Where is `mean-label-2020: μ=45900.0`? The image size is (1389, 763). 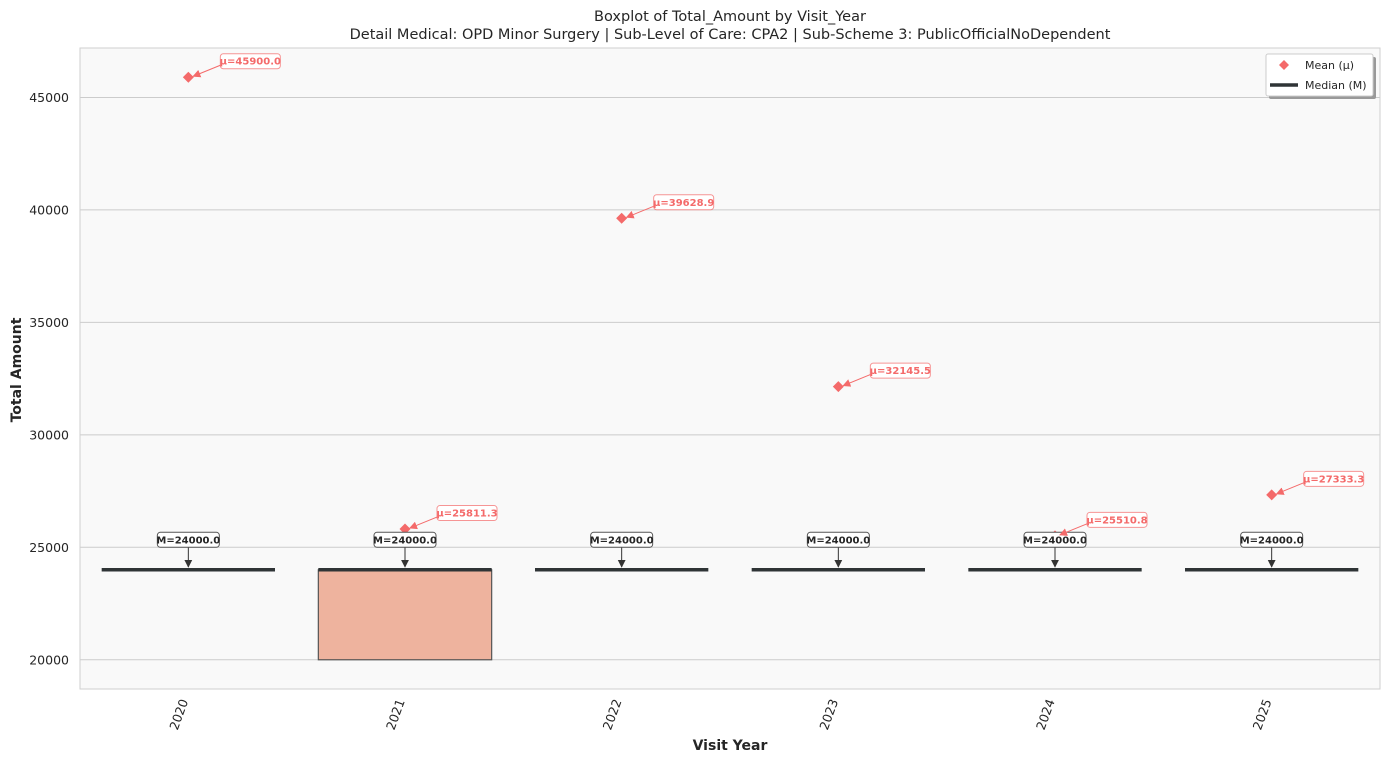 mean-label-2020: μ=45900.0 is located at coordinates (250, 62).